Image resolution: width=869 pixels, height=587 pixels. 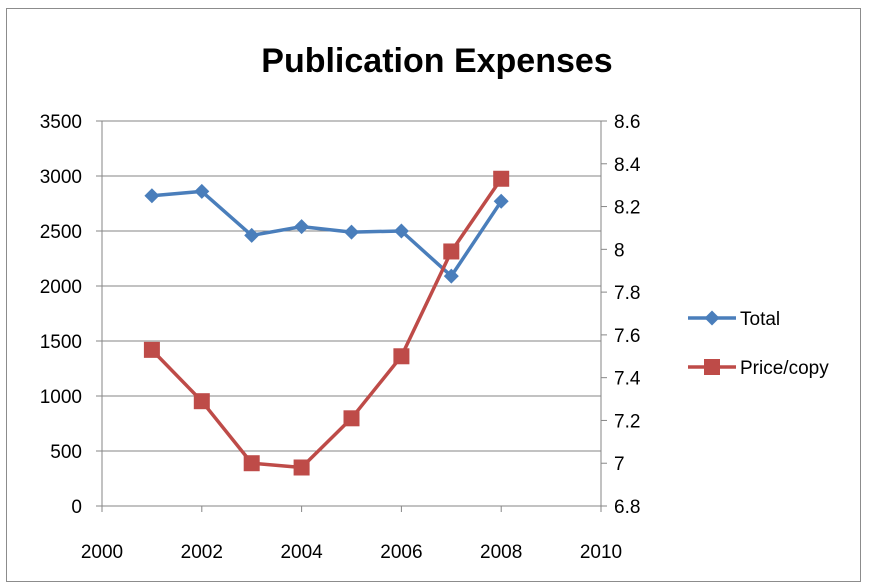 I want to click on y2-tick-label: 7.4, so click(x=627, y=379).